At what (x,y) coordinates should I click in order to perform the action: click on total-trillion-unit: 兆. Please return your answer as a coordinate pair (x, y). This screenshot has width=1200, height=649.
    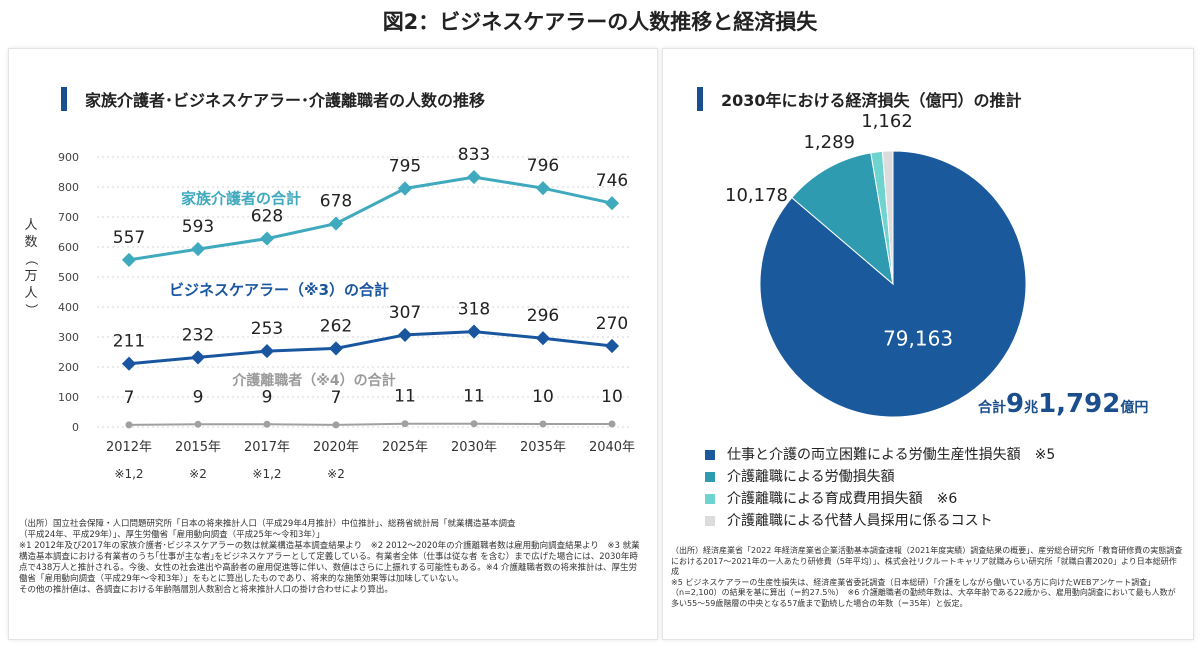
    Looking at the image, I should click on (1031, 408).